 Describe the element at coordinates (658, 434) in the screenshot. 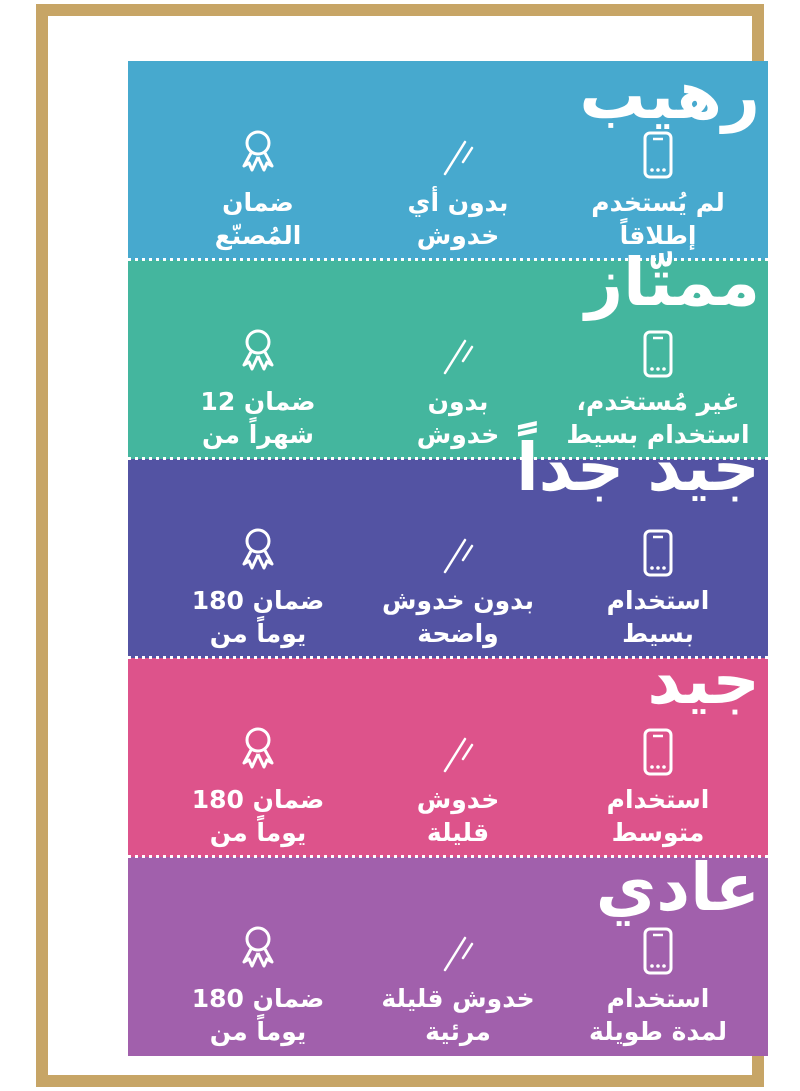

I see `caption-line: استخدام بسيط` at that location.